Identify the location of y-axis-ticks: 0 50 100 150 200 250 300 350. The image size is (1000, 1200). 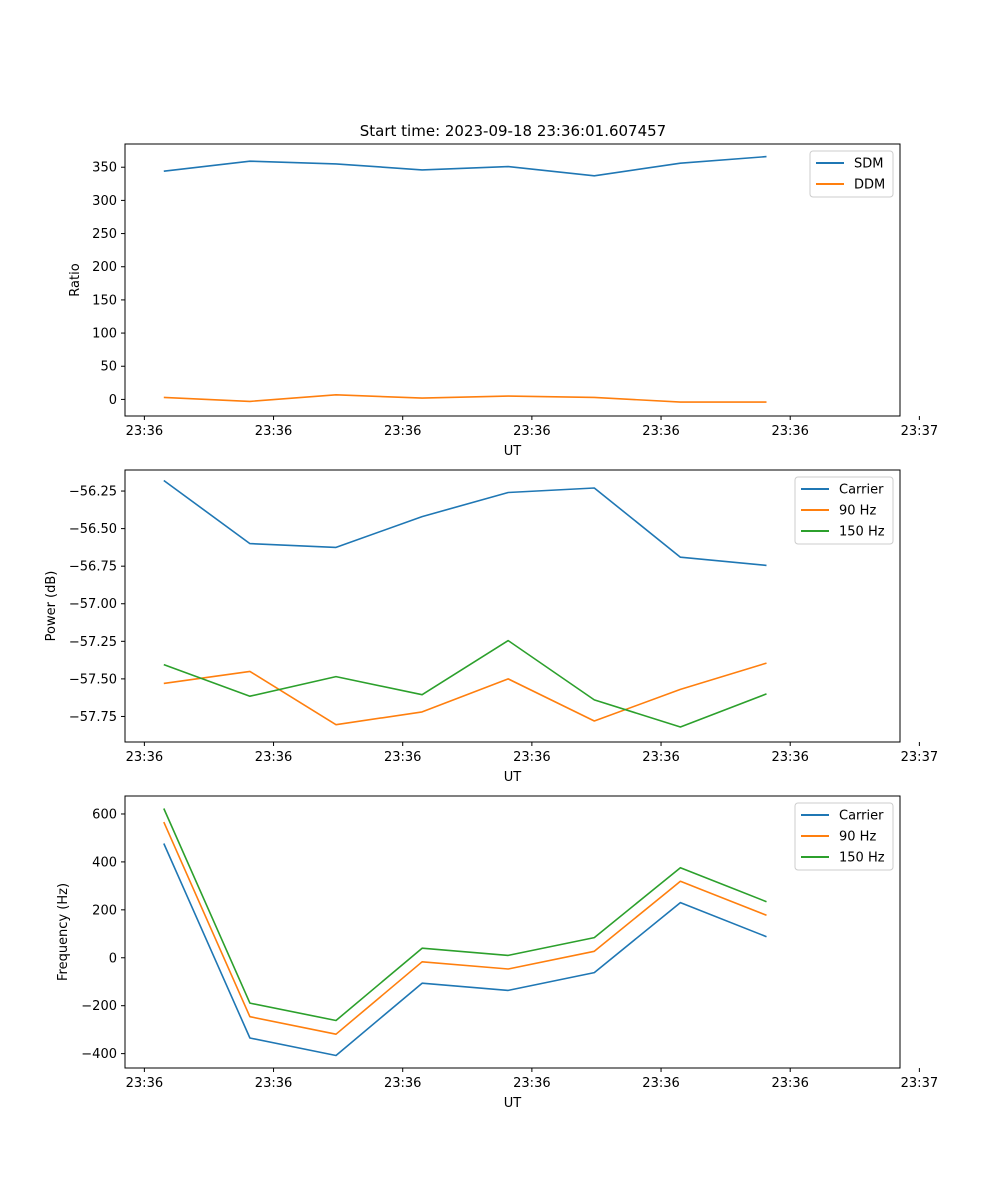
(108, 284).